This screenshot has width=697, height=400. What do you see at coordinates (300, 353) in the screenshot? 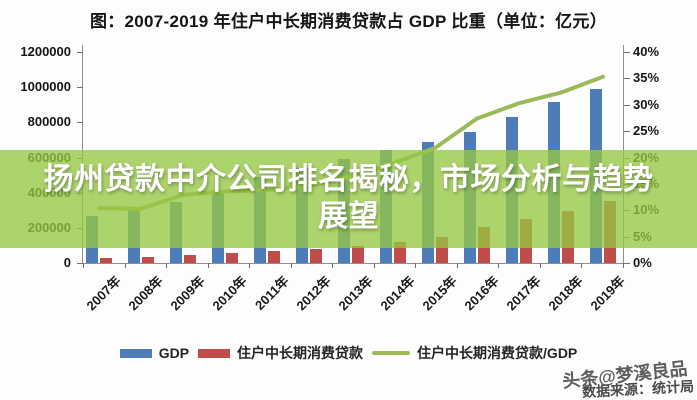
I see `legend-label: 住户中长期消费贷款` at bounding box center [300, 353].